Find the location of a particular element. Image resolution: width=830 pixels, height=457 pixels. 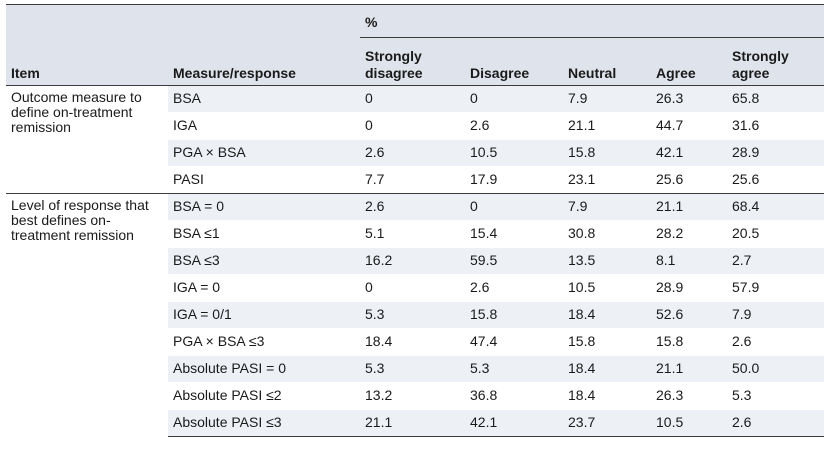

measure-cell: IGA = 0/1 is located at coordinates (264, 315).